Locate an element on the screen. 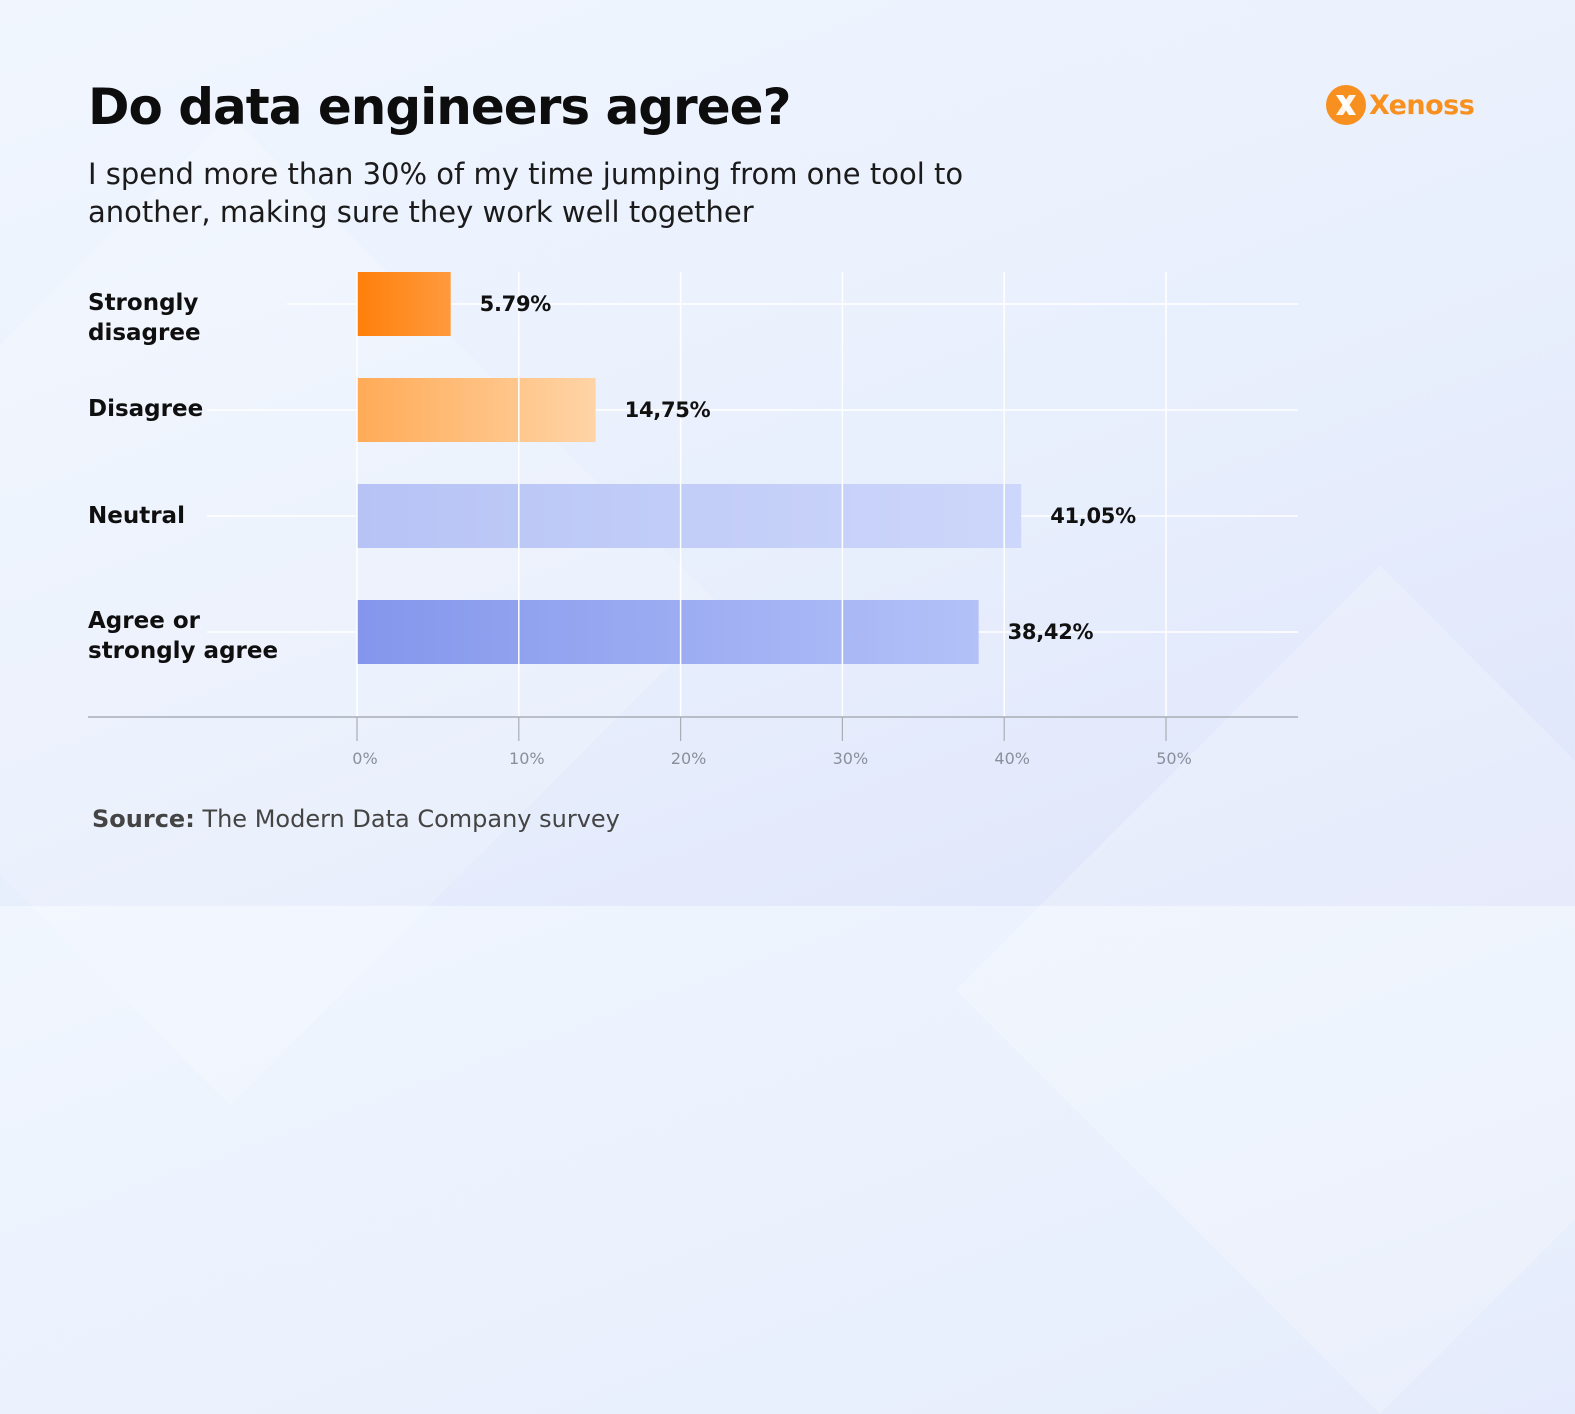  value-label: 14,75% is located at coordinates (667, 410).